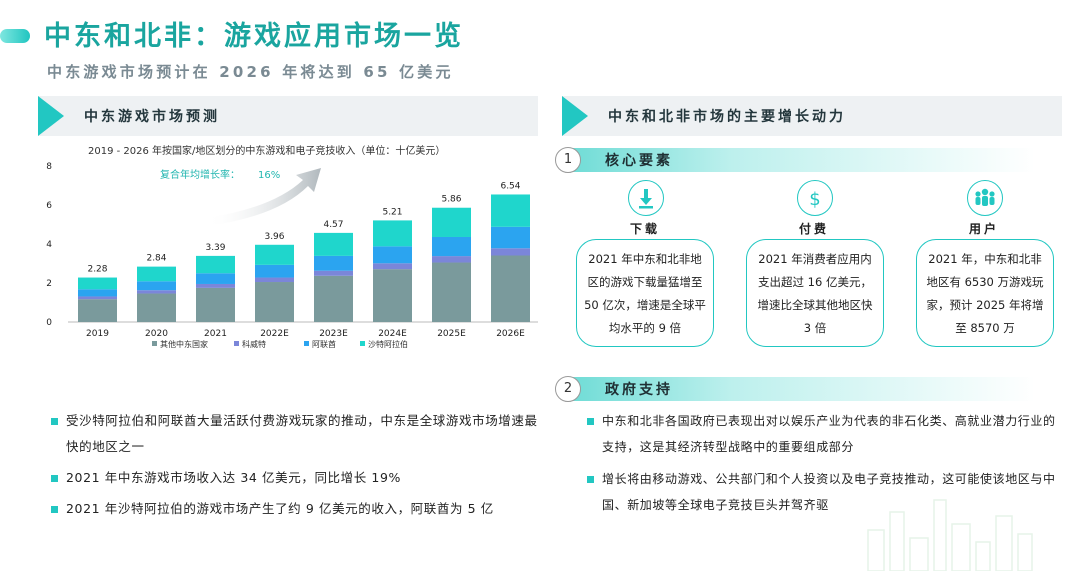  I want to click on bar-total-label: 2.28, so click(97, 270).